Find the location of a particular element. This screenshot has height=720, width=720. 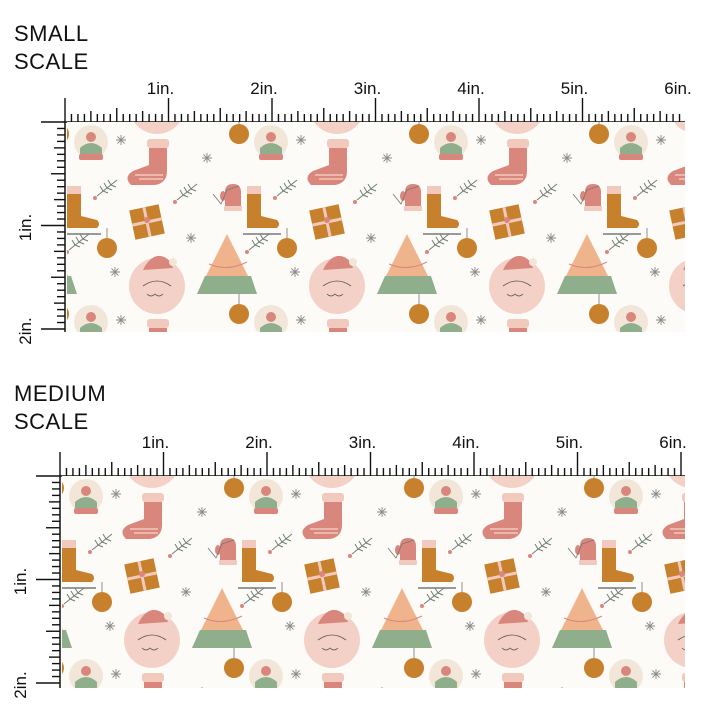

ruler-inch-label: 3in. is located at coordinates (367, 88).